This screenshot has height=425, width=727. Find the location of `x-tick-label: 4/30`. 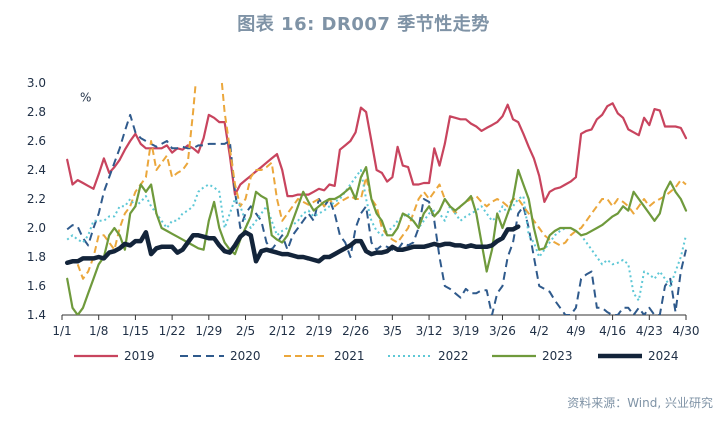

x-tick-label: 4/30 is located at coordinates (686, 331).